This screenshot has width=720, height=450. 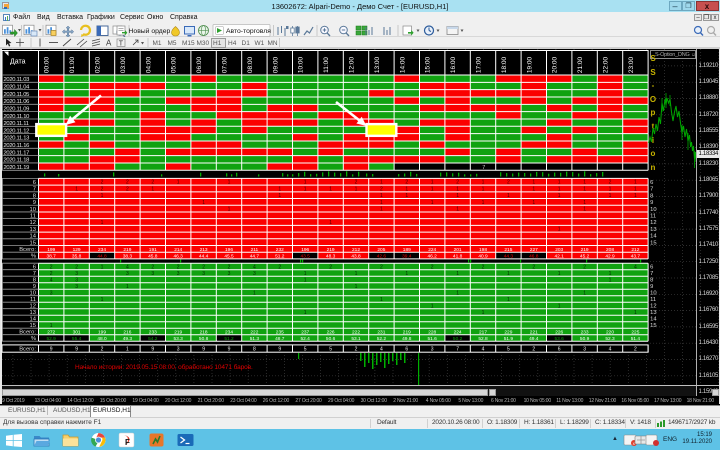 I want to click on svg-text: 52.4, so click(x=306, y=339).